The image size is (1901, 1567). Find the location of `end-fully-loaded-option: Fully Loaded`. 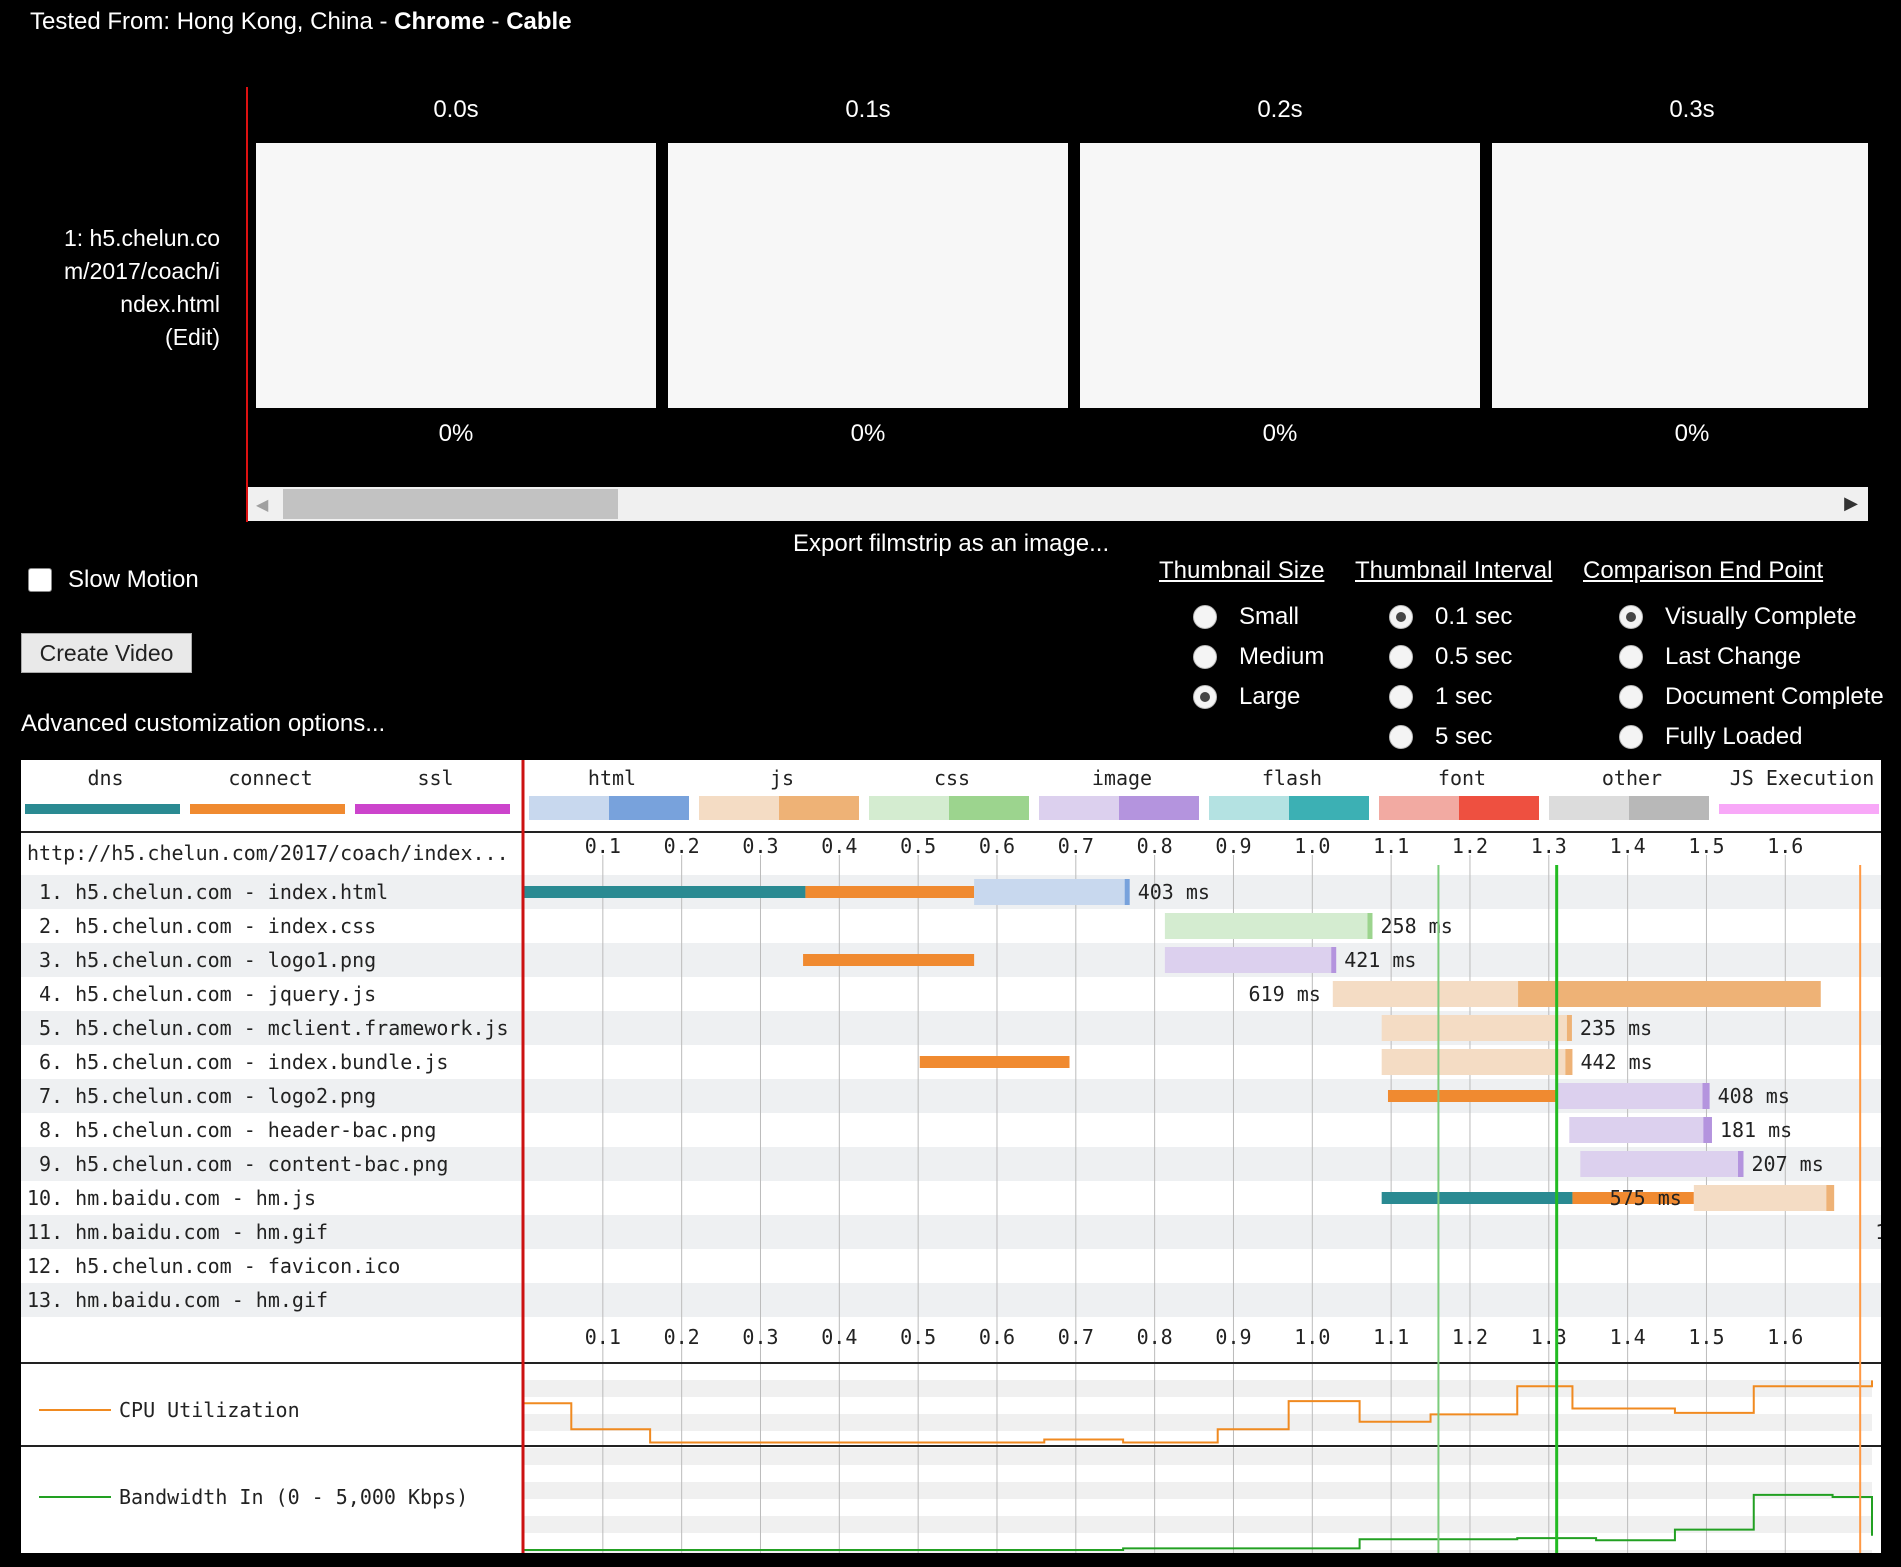

end-fully-loaded-option: Fully Loaded is located at coordinates (1751, 737).